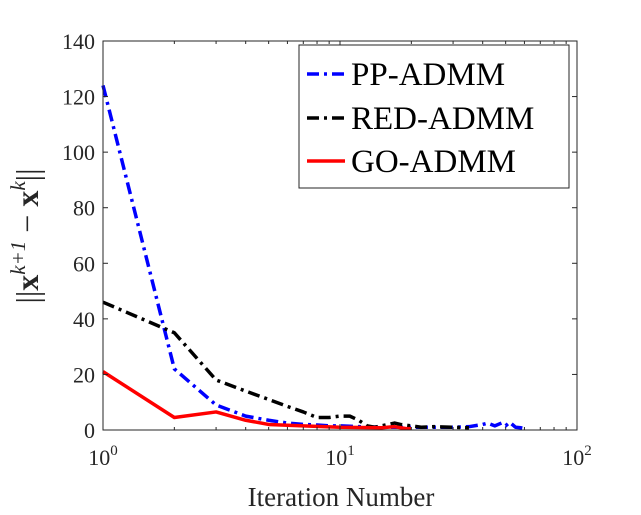 The image size is (641, 515). I want to click on legend-label-pp-admm: PP-ADMM, so click(428, 75).